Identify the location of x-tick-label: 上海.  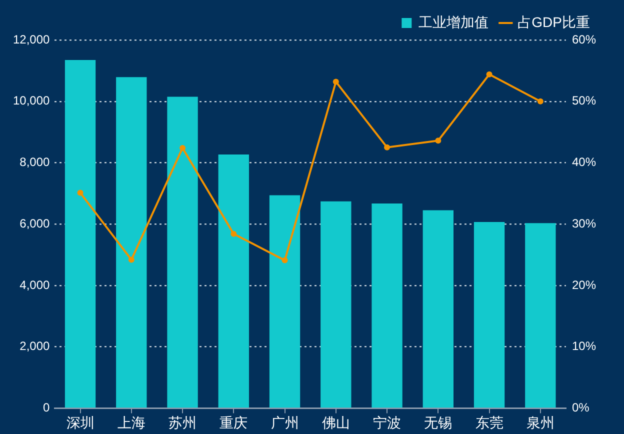
(131, 422).